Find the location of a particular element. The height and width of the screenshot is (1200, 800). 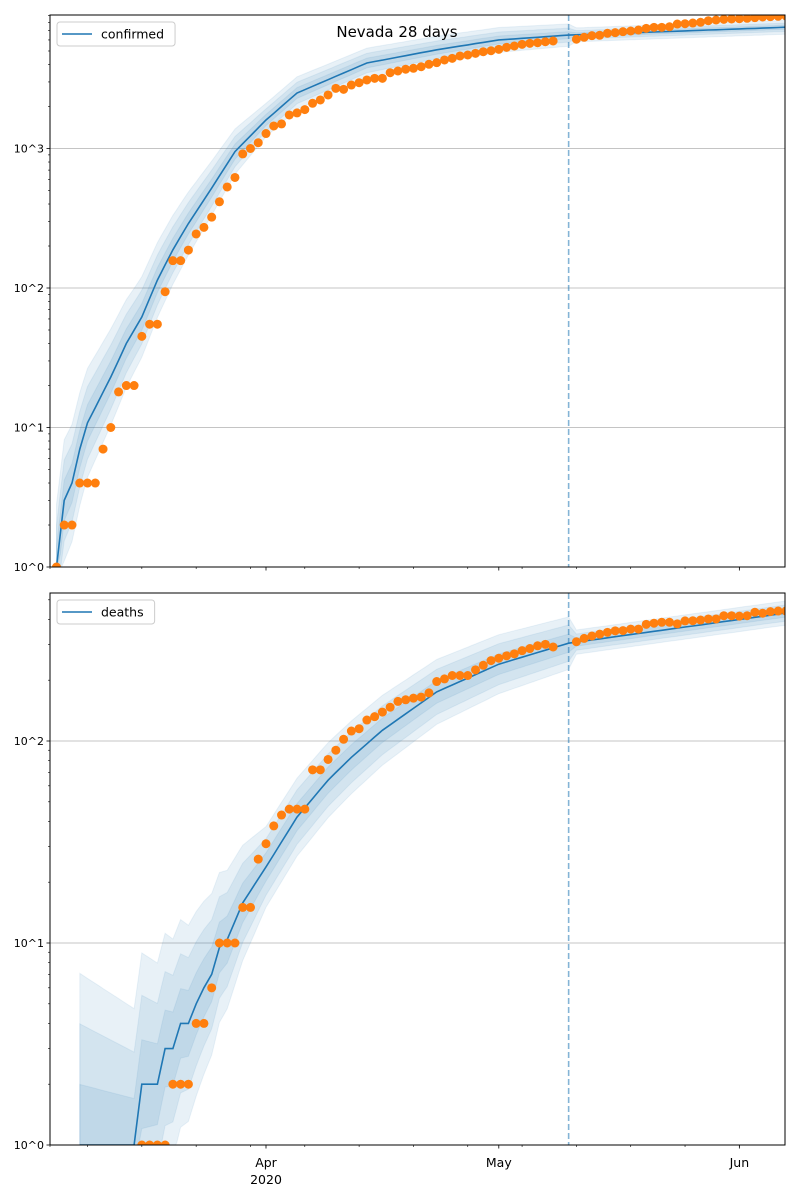

x-tick-label: May is located at coordinates (499, 1162).